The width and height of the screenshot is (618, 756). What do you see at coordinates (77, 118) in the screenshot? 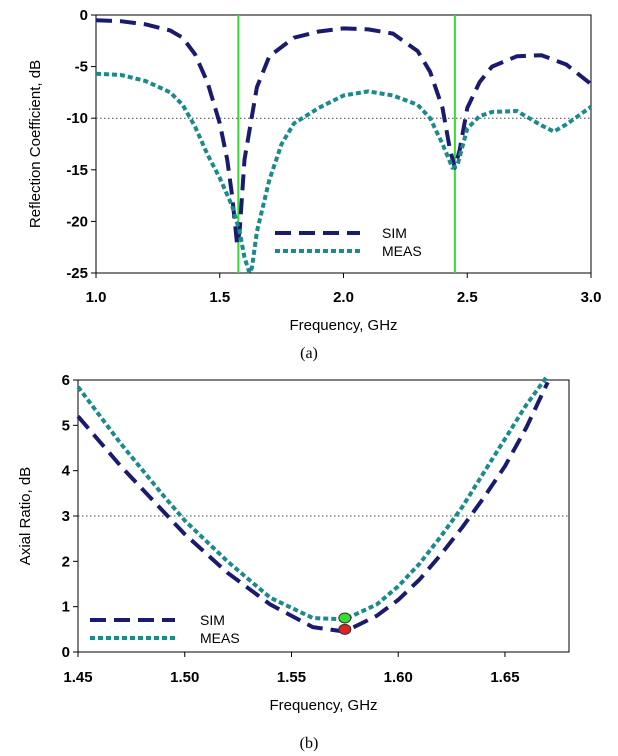
I see `y-tick-label: -10` at bounding box center [77, 118].